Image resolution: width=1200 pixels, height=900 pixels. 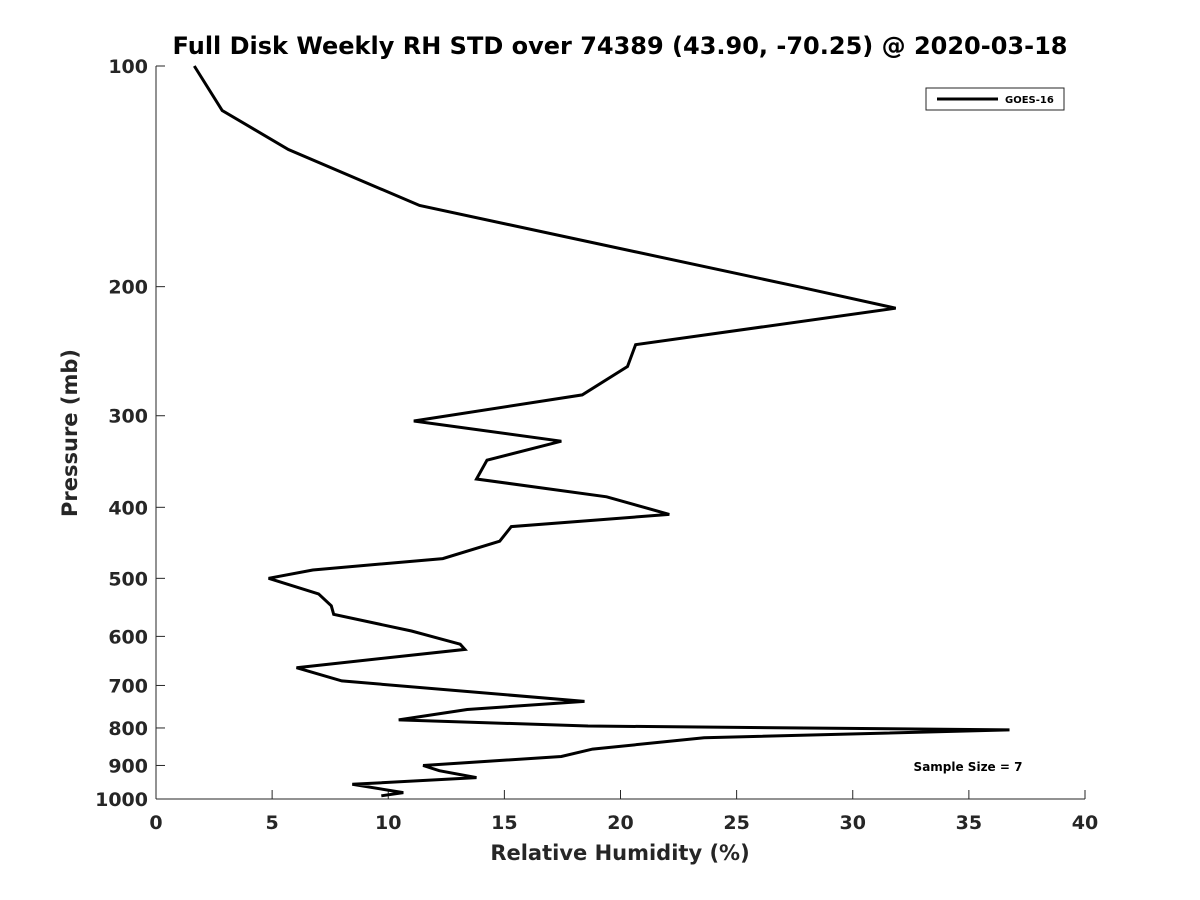 What do you see at coordinates (128, 686) in the screenshot?
I see `y-tick-label: 700` at bounding box center [128, 686].